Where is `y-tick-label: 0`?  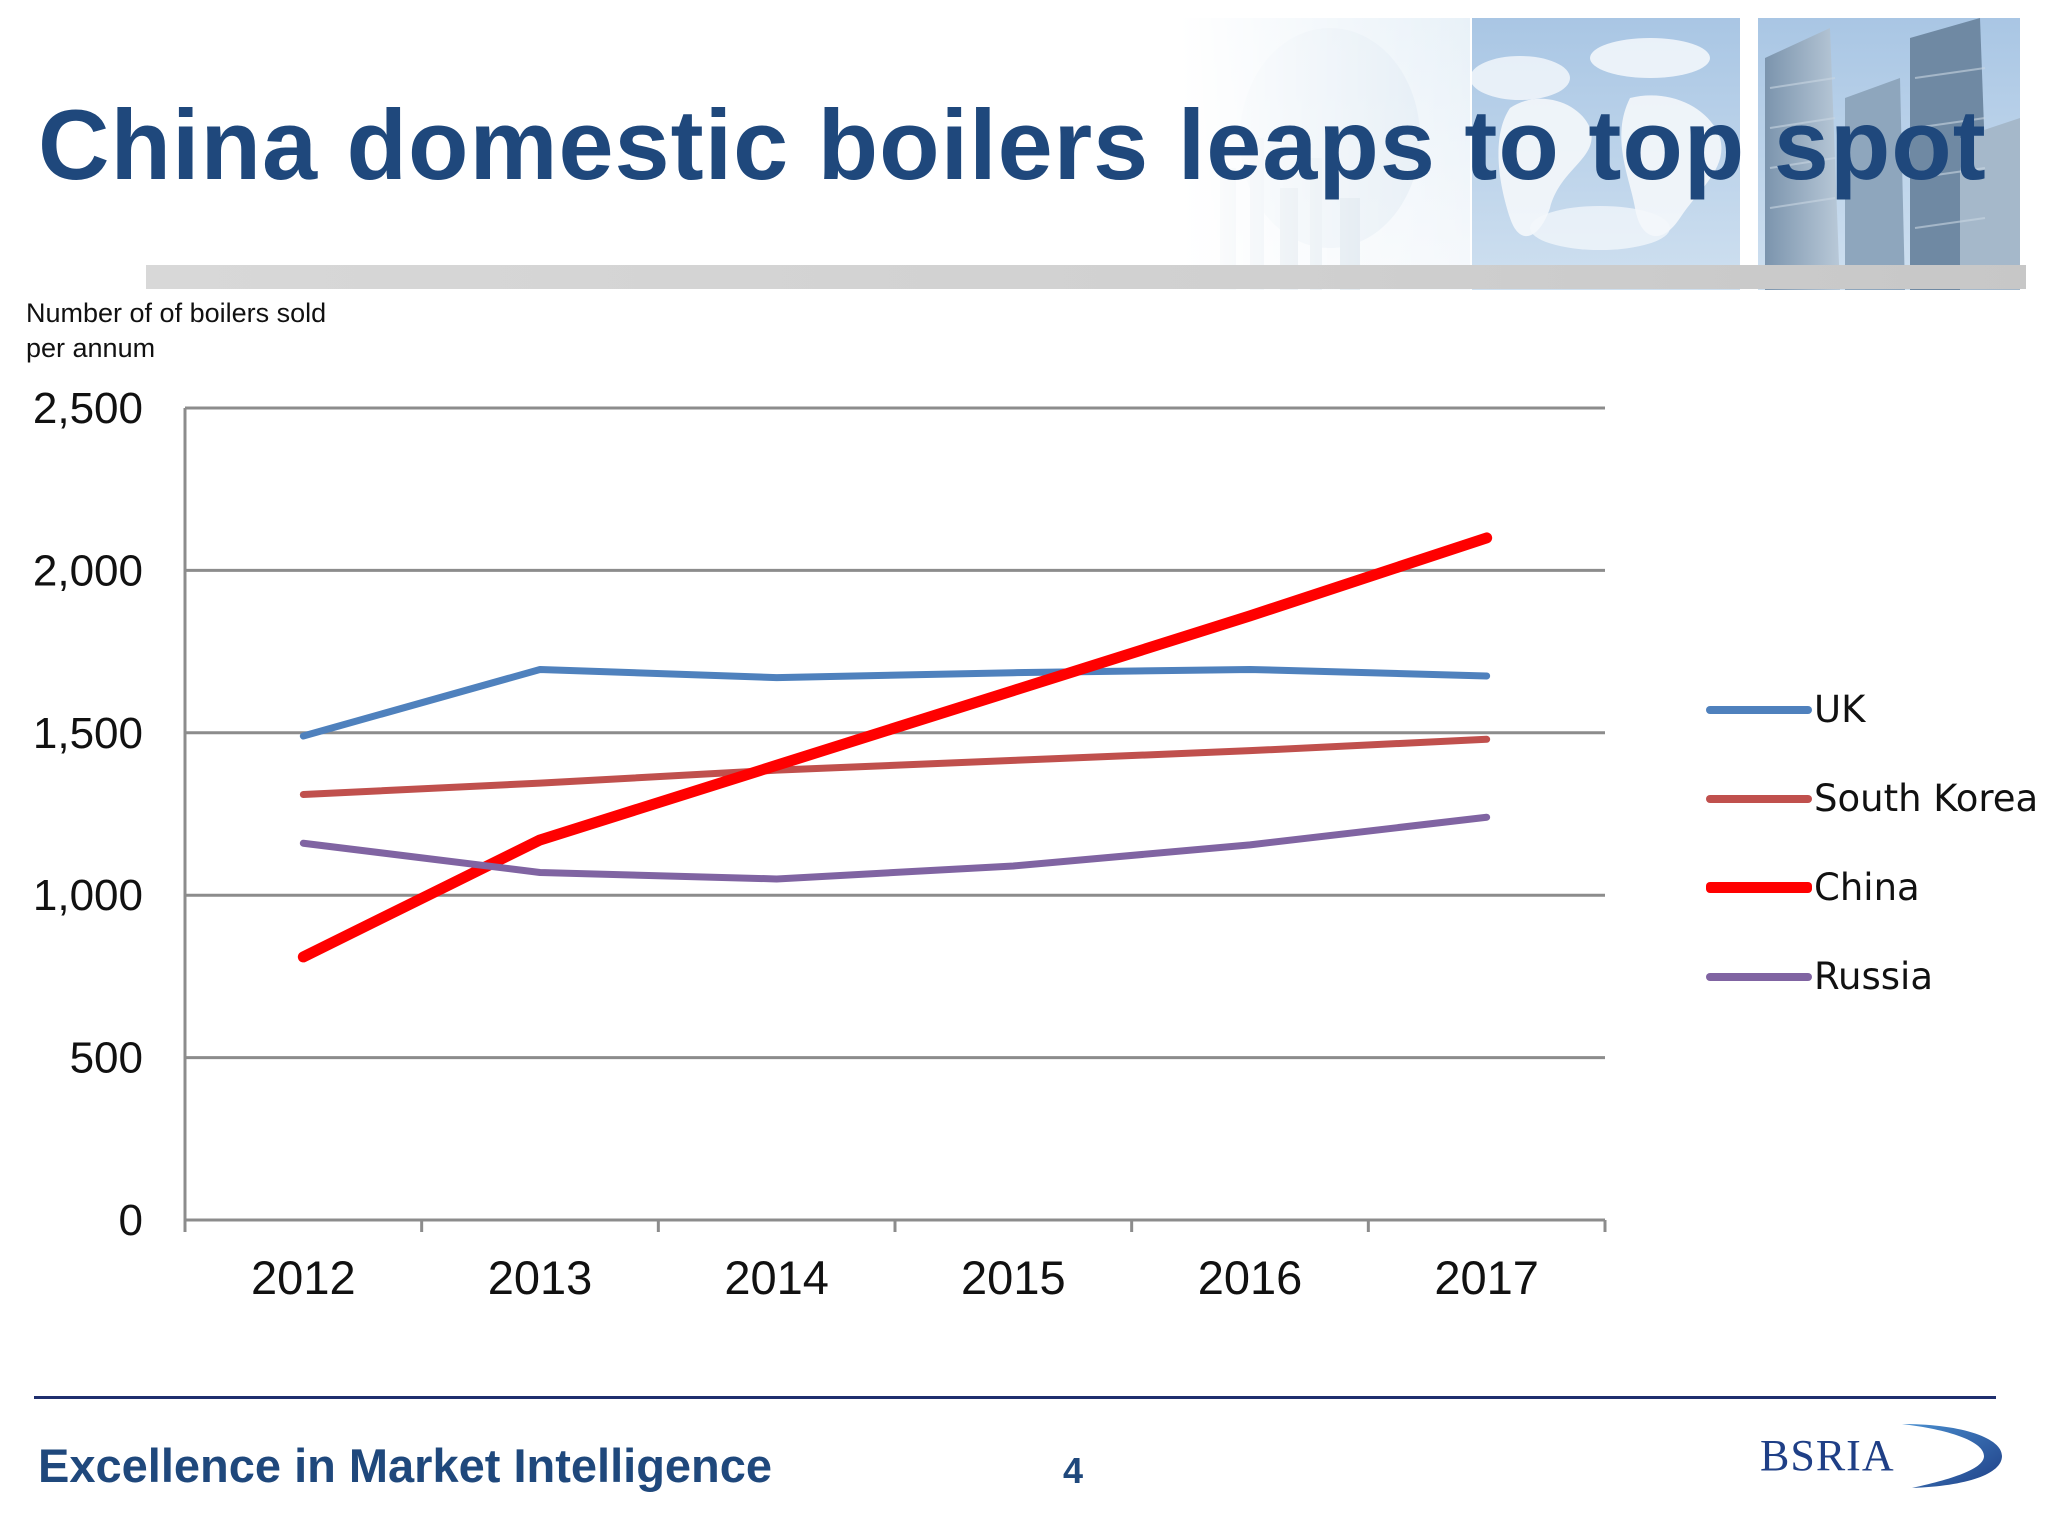
y-tick-label: 0 is located at coordinates (131, 1220).